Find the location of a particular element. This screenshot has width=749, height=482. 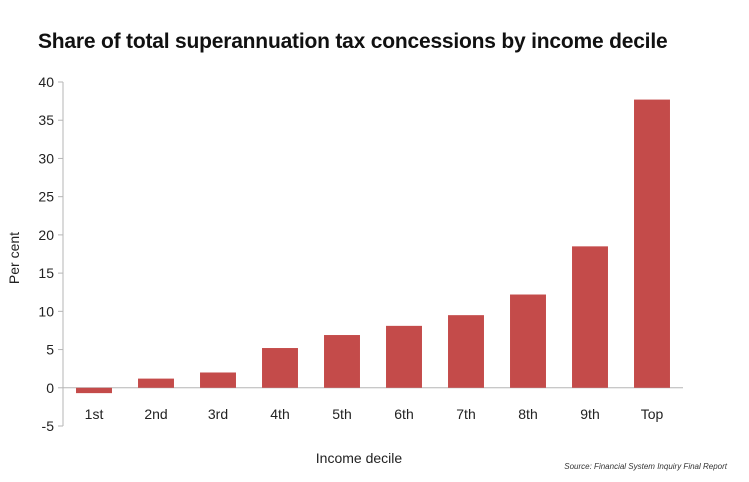

bar-8th is located at coordinates (528, 341).